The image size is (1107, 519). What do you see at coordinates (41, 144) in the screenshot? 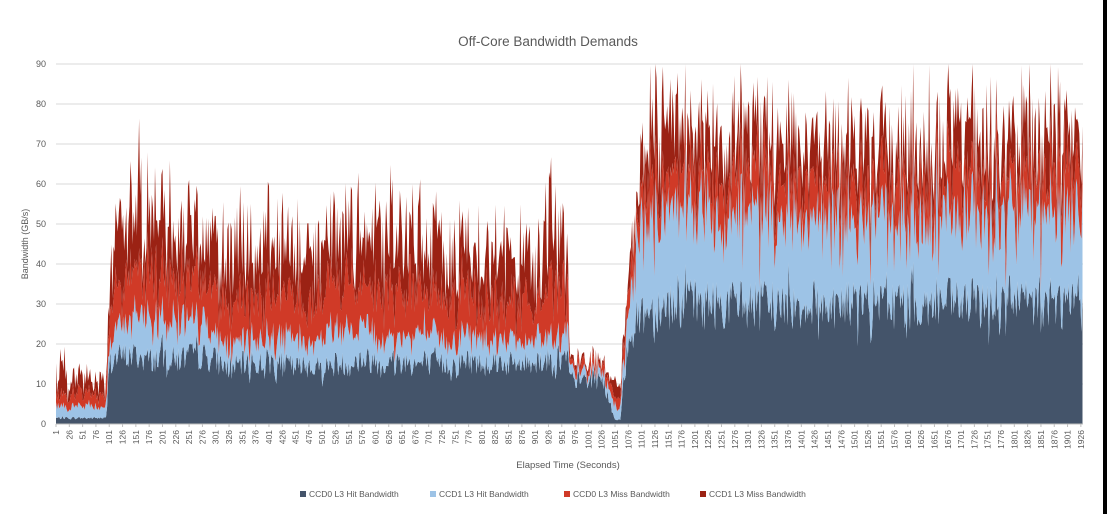
I see `y-tick-label: 70` at bounding box center [41, 144].